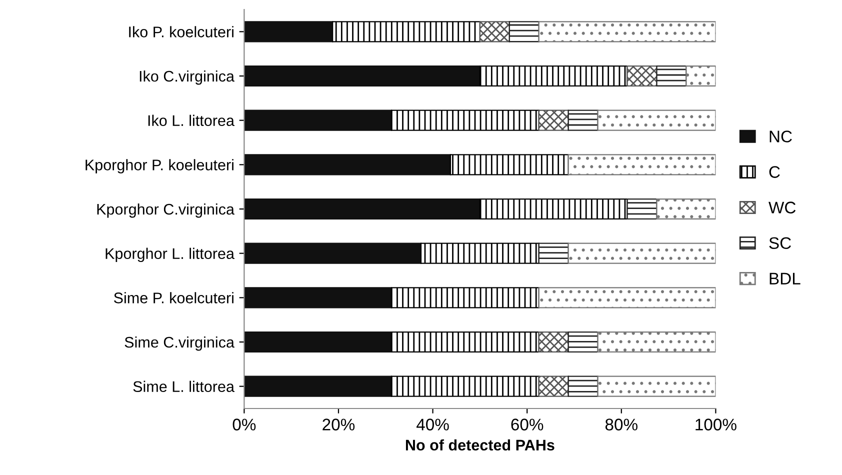 The width and height of the screenshot is (842, 475). Describe the element at coordinates (432, 424) in the screenshot. I see `x-tick-label: 40%` at that location.